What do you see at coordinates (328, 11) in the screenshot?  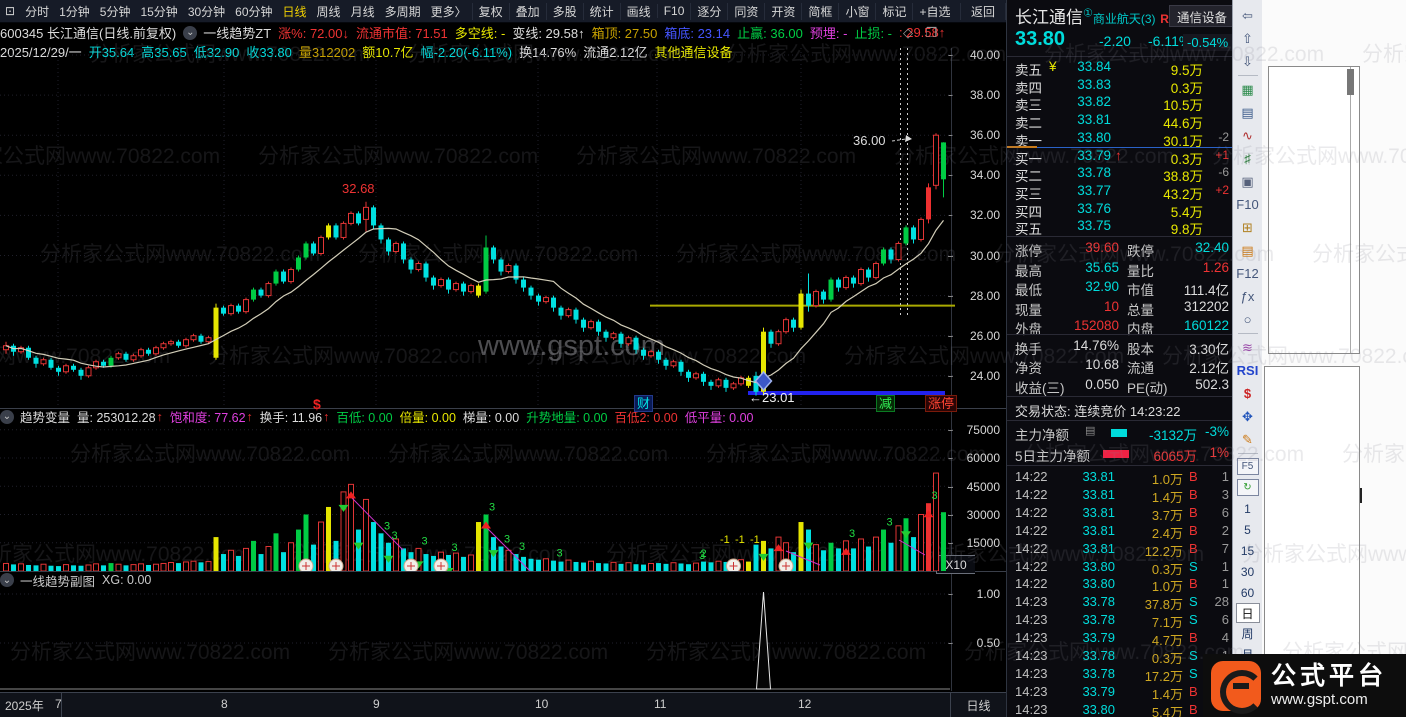 I see `menu-period-周线: 周线` at bounding box center [328, 11].